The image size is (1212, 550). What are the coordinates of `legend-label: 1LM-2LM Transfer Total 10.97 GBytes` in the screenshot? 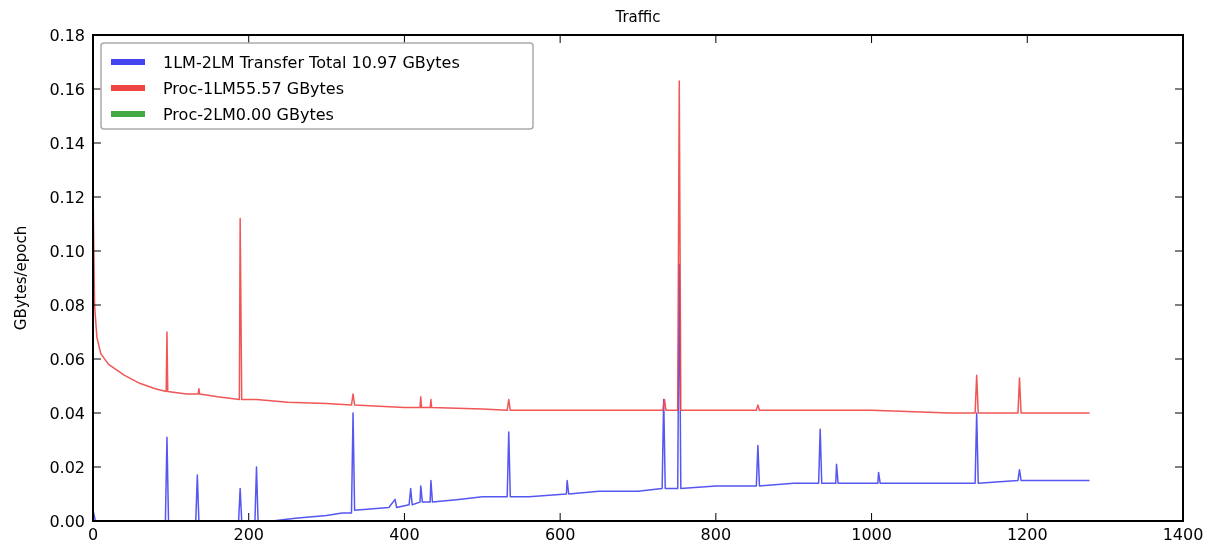 It's located at (311, 62).